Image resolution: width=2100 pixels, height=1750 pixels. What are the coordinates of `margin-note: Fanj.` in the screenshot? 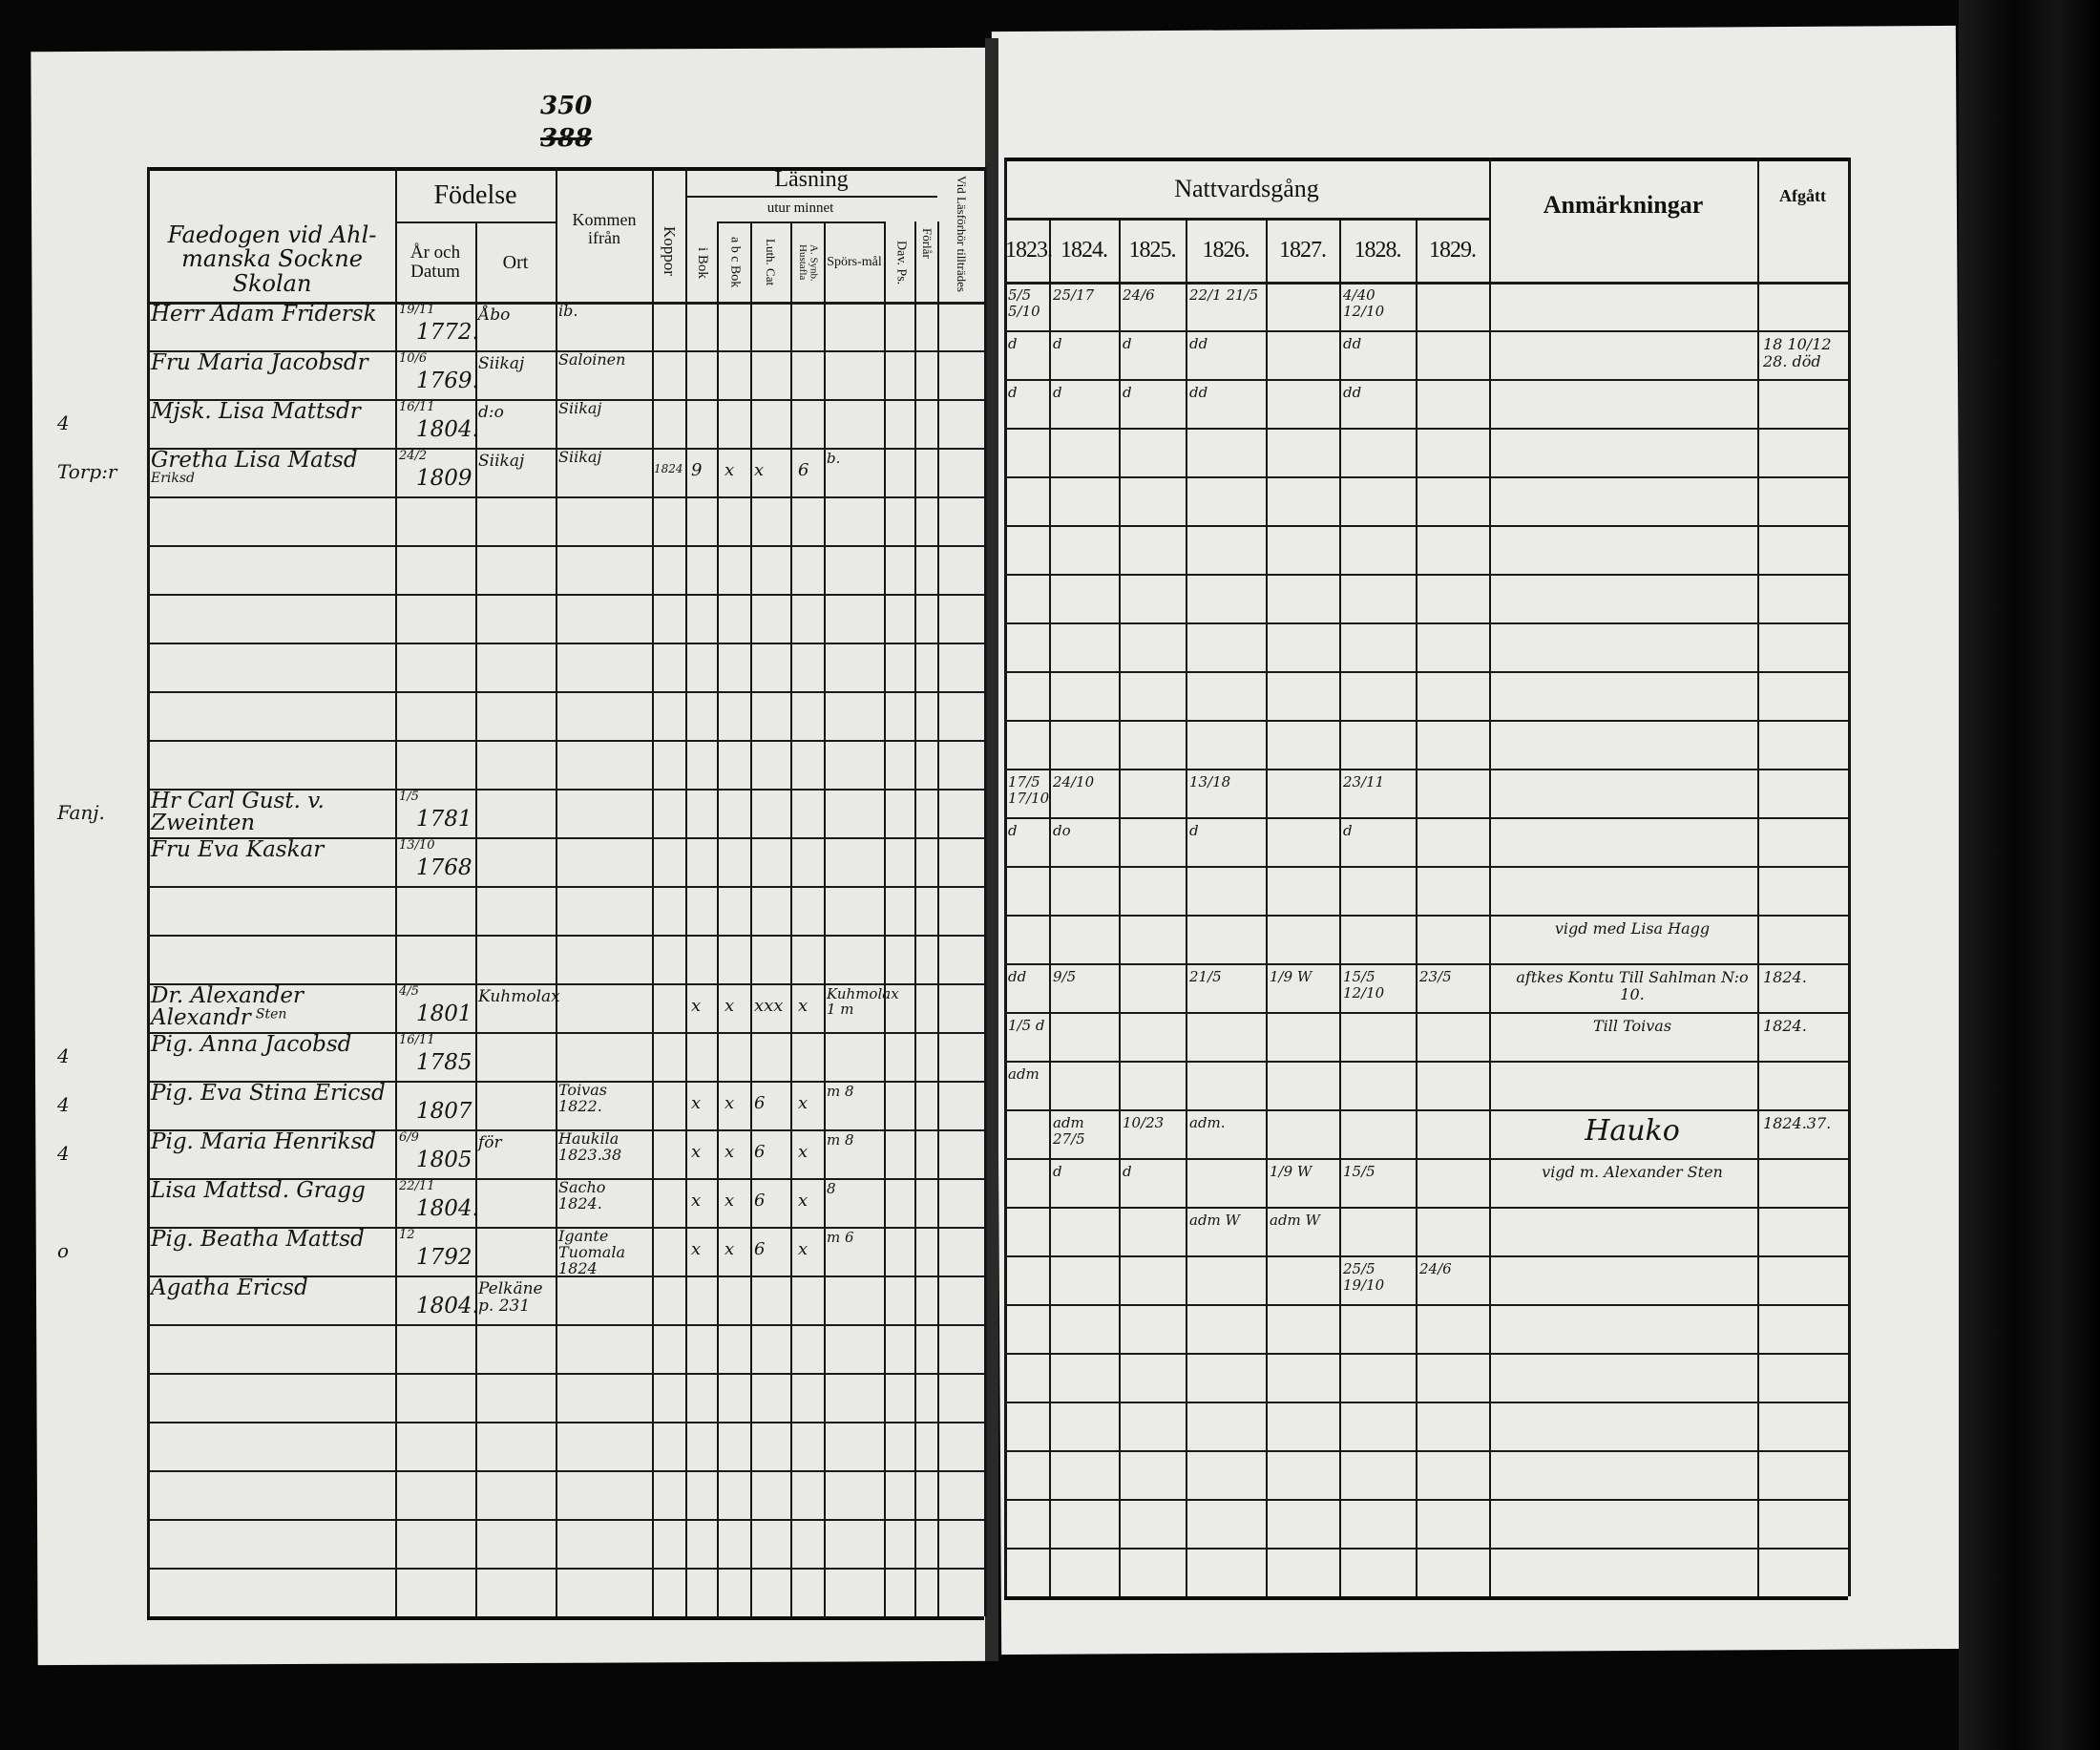 It's located at (81, 812).